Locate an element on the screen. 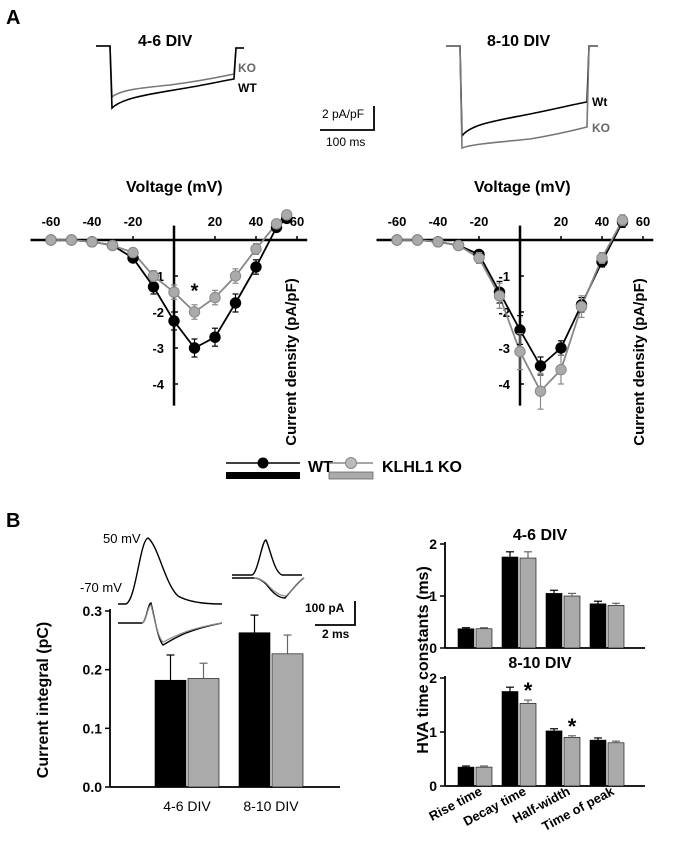 This screenshot has height=850, width=673. iv-x-tick-label: 20 is located at coordinates (561, 221).